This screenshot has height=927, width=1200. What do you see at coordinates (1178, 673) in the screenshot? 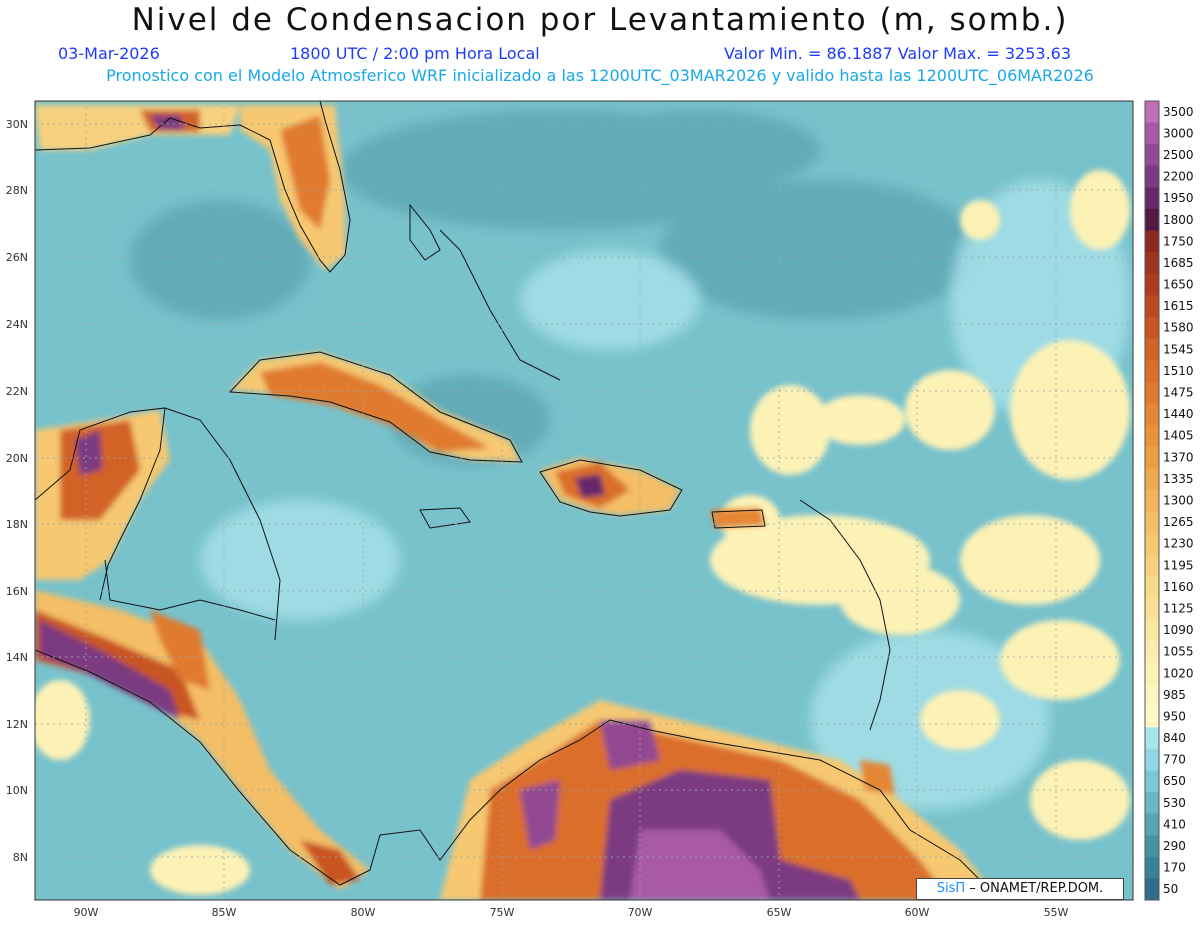
I see `colorbar-label: 1020` at bounding box center [1178, 673].